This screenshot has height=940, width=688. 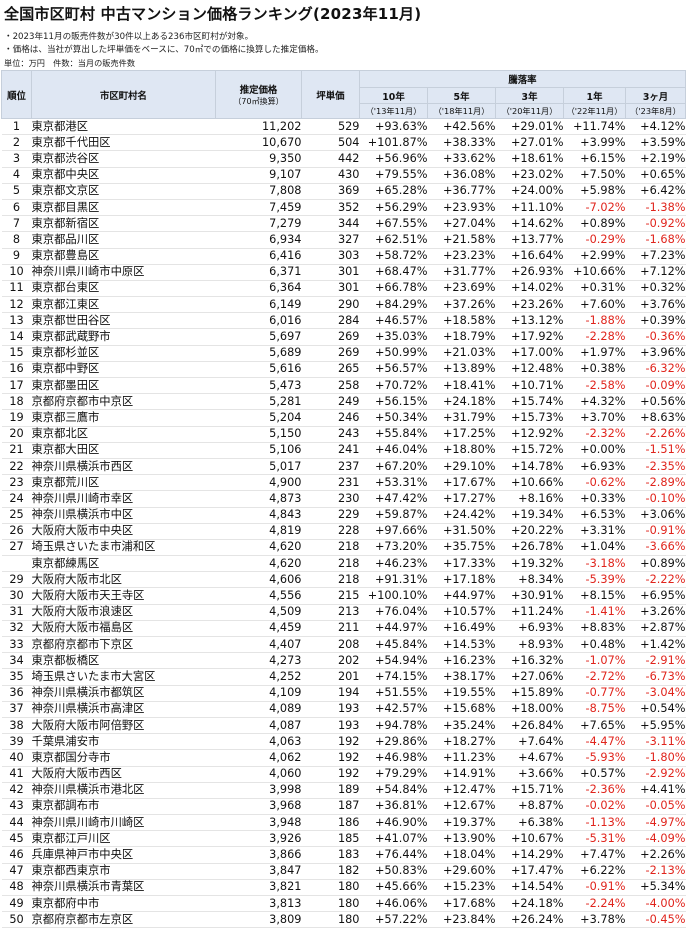 What do you see at coordinates (461, 580) in the screenshot?
I see `change-5y-cell: +17.18%` at bounding box center [461, 580].